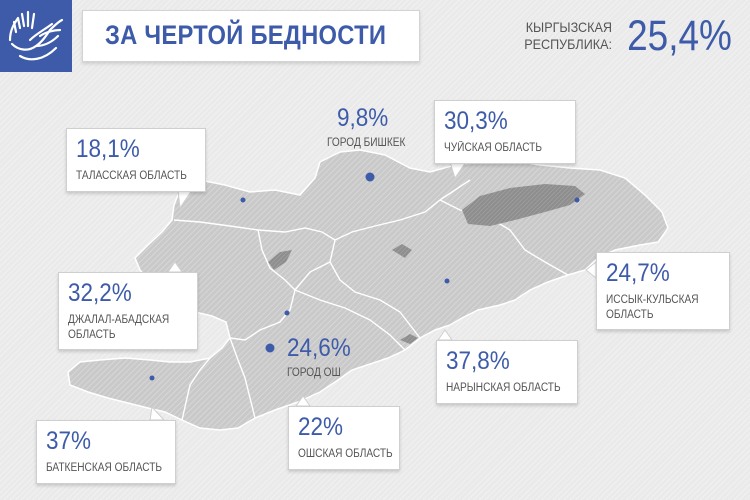 This screenshot has width=750, height=500. I want to click on title-box: ЗА ЧЕРТОЙ БЕДНОСТИ, so click(251, 36).